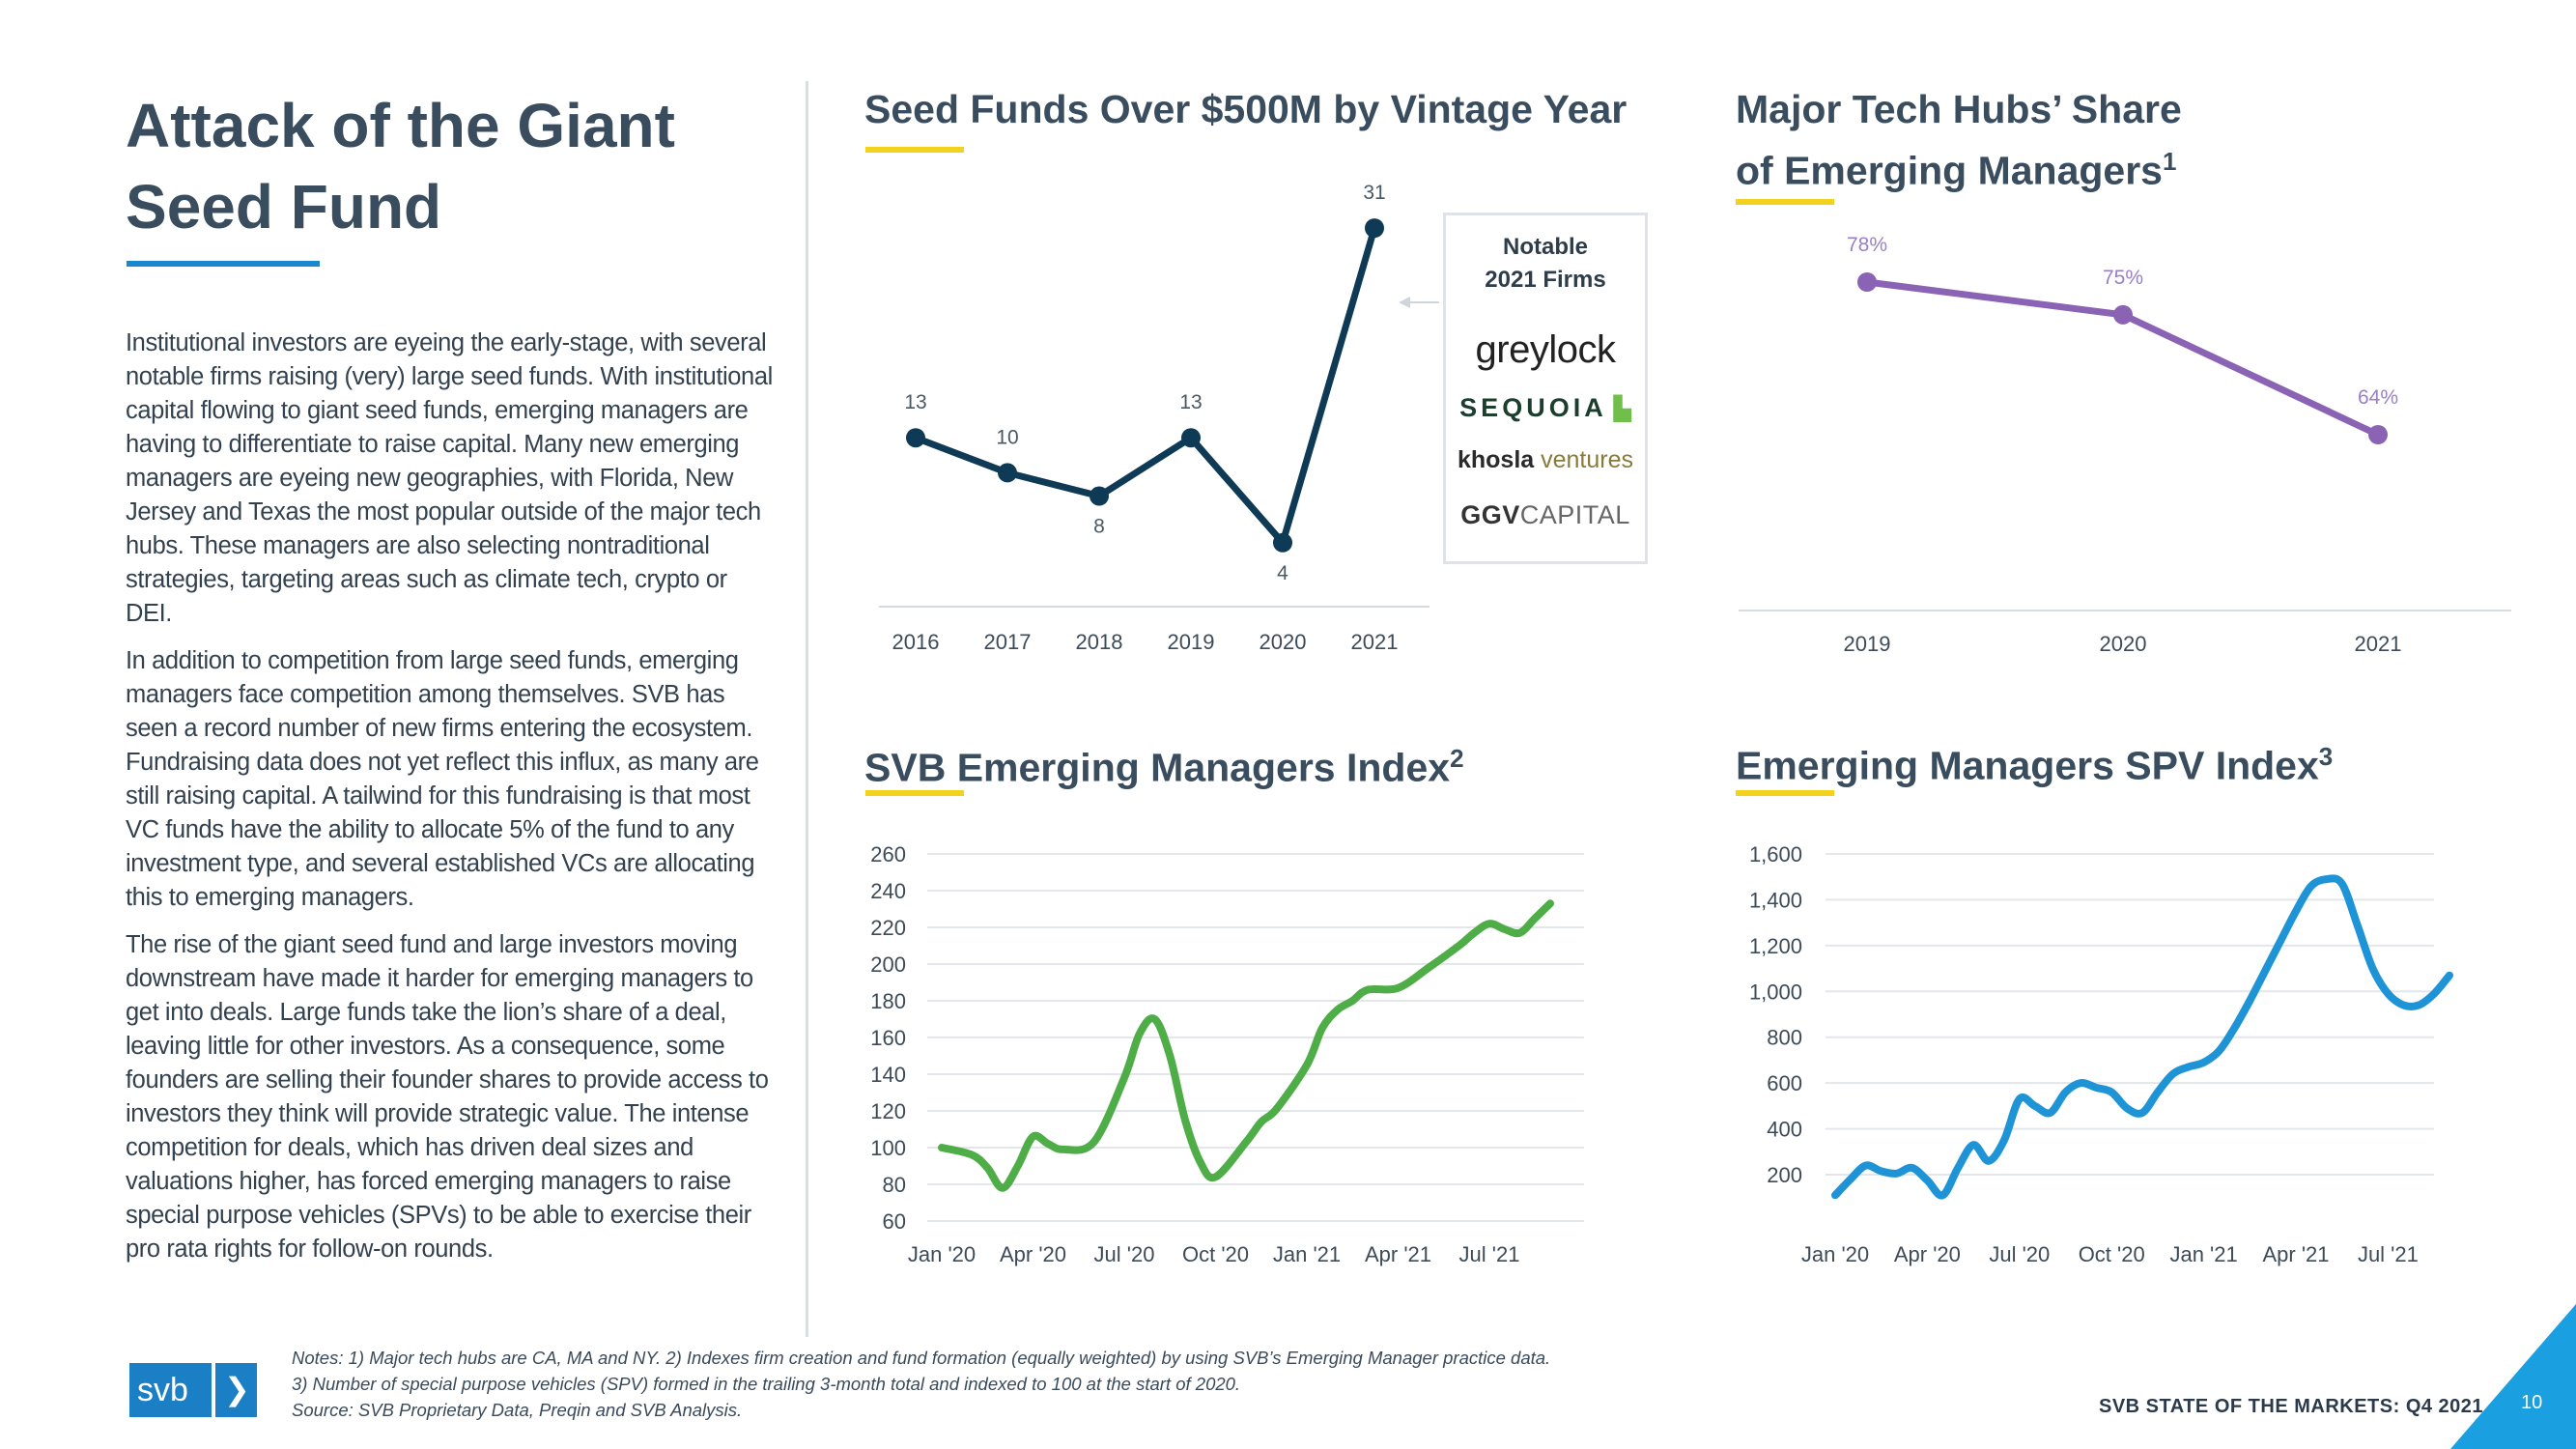  I want to click on data-label: 8, so click(1099, 527).